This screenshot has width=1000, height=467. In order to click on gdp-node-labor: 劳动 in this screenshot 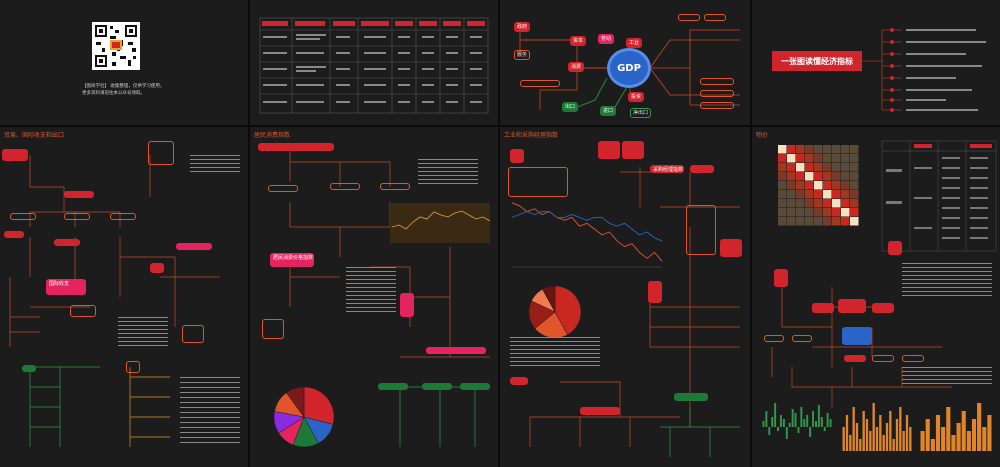, I will do `click(606, 39)`.